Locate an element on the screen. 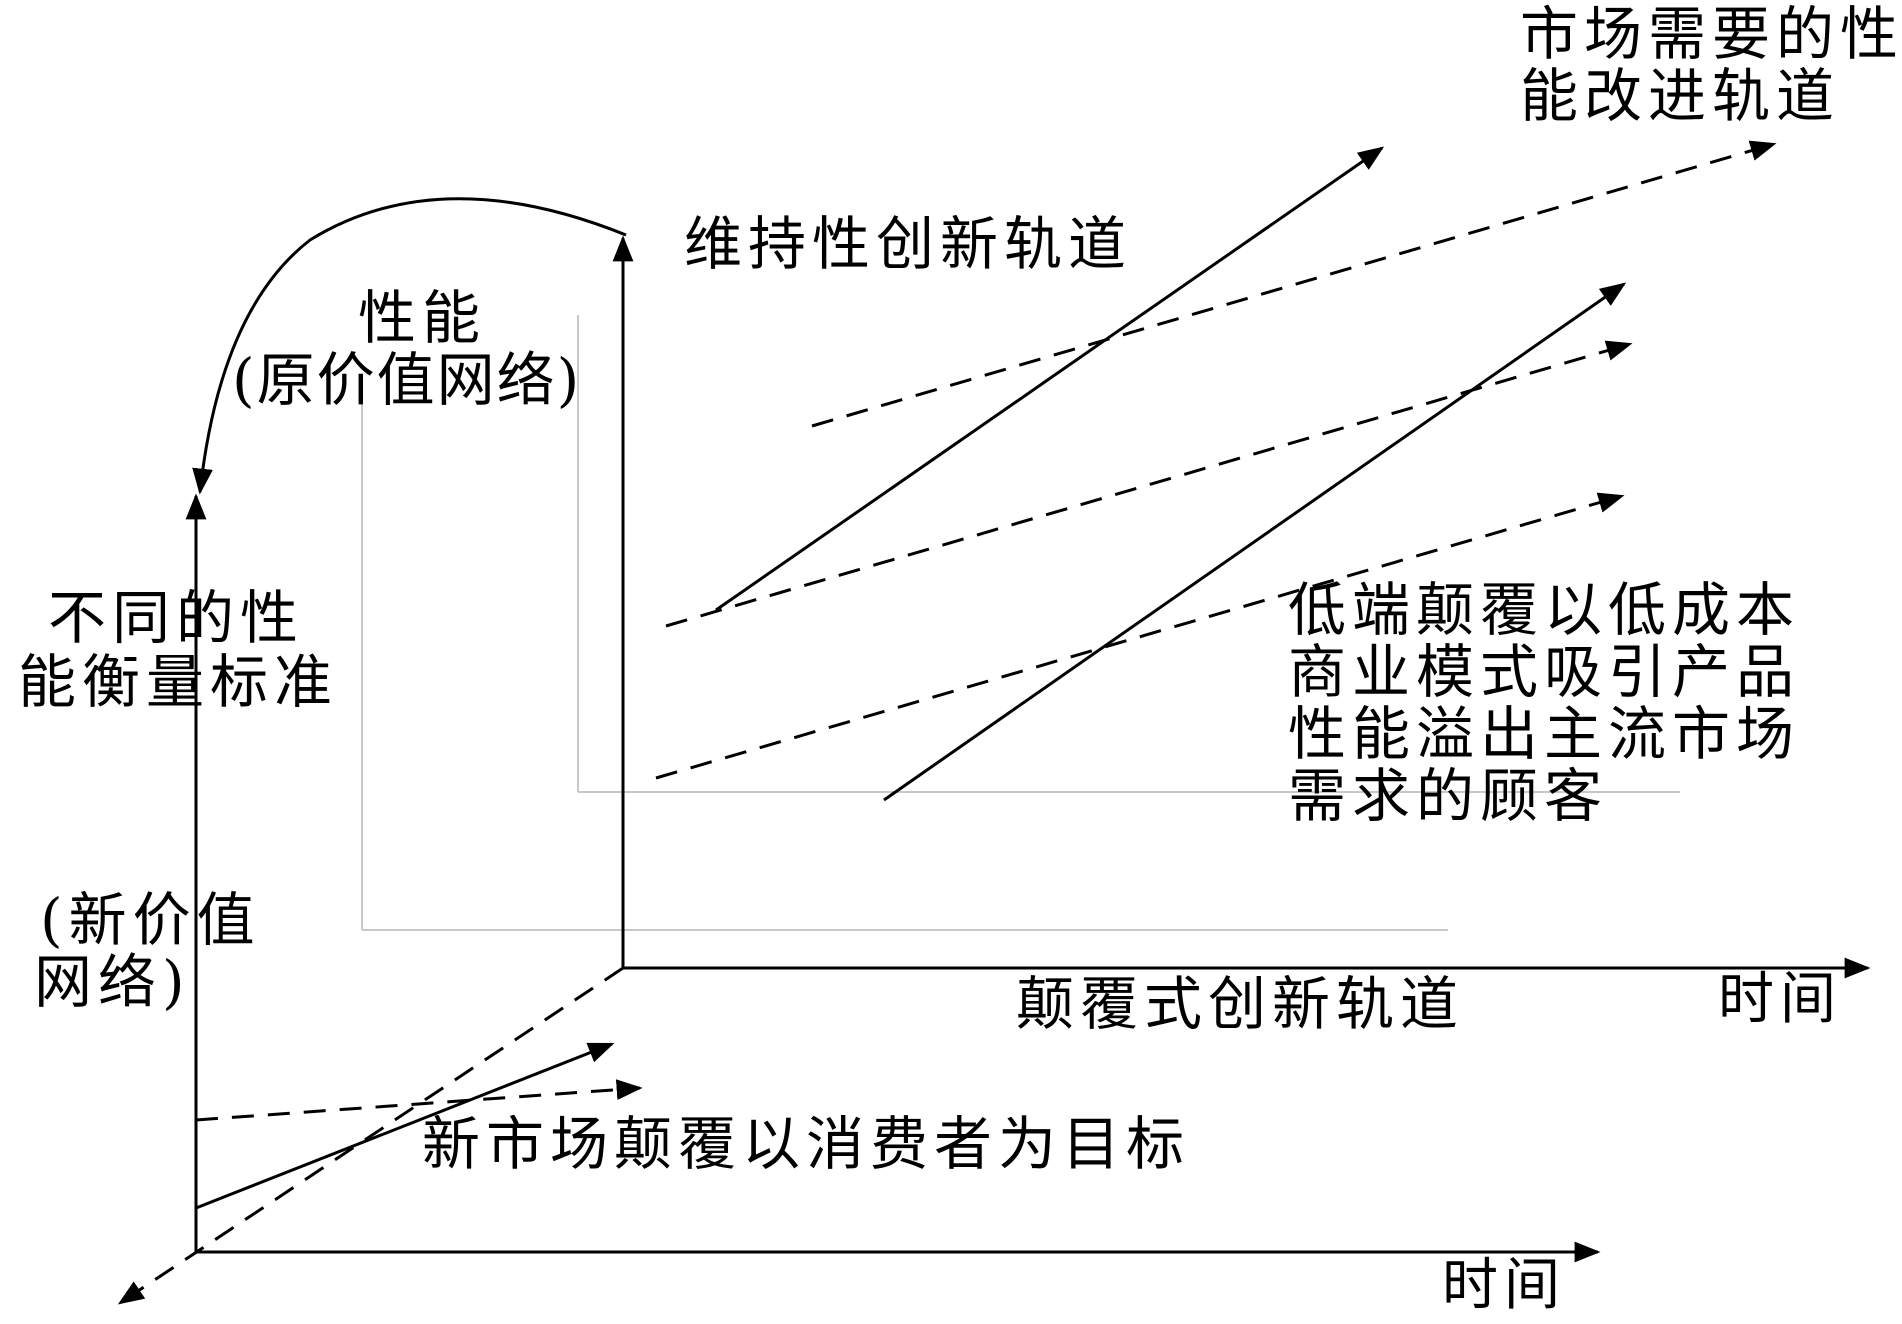 The image size is (1902, 1324). market-demand-mid is located at coordinates (1149, 484).